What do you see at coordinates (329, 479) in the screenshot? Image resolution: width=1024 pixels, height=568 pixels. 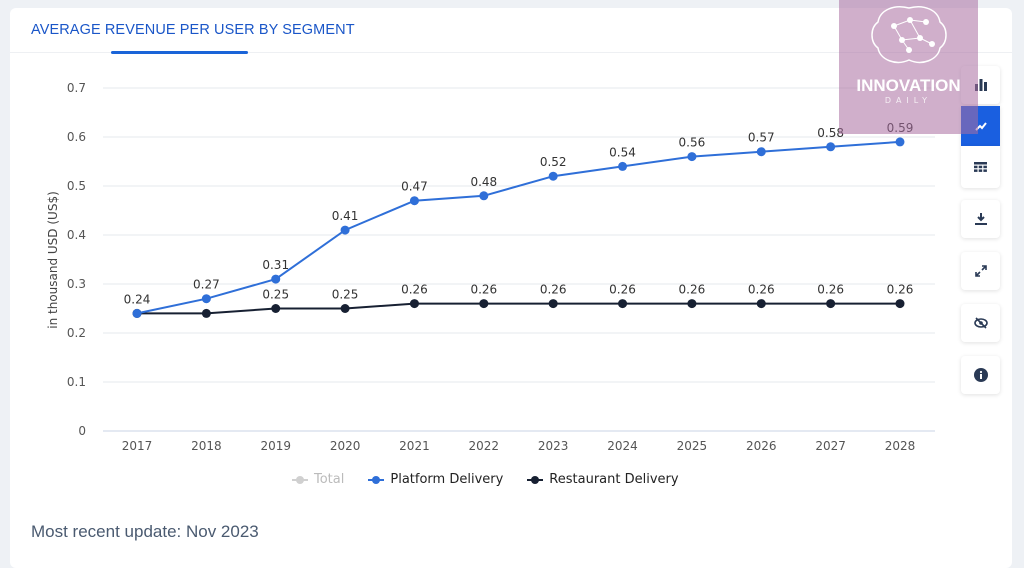 I see `legend-label: Total` at bounding box center [329, 479].